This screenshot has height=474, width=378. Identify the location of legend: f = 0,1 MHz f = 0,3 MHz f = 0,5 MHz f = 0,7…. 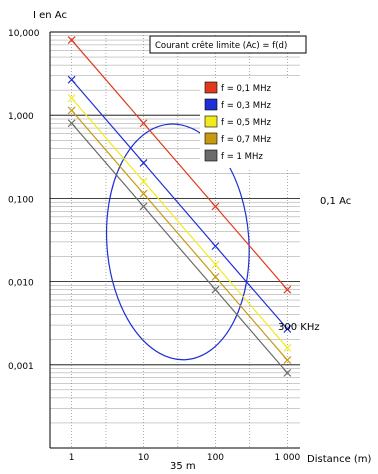
(251, 123).